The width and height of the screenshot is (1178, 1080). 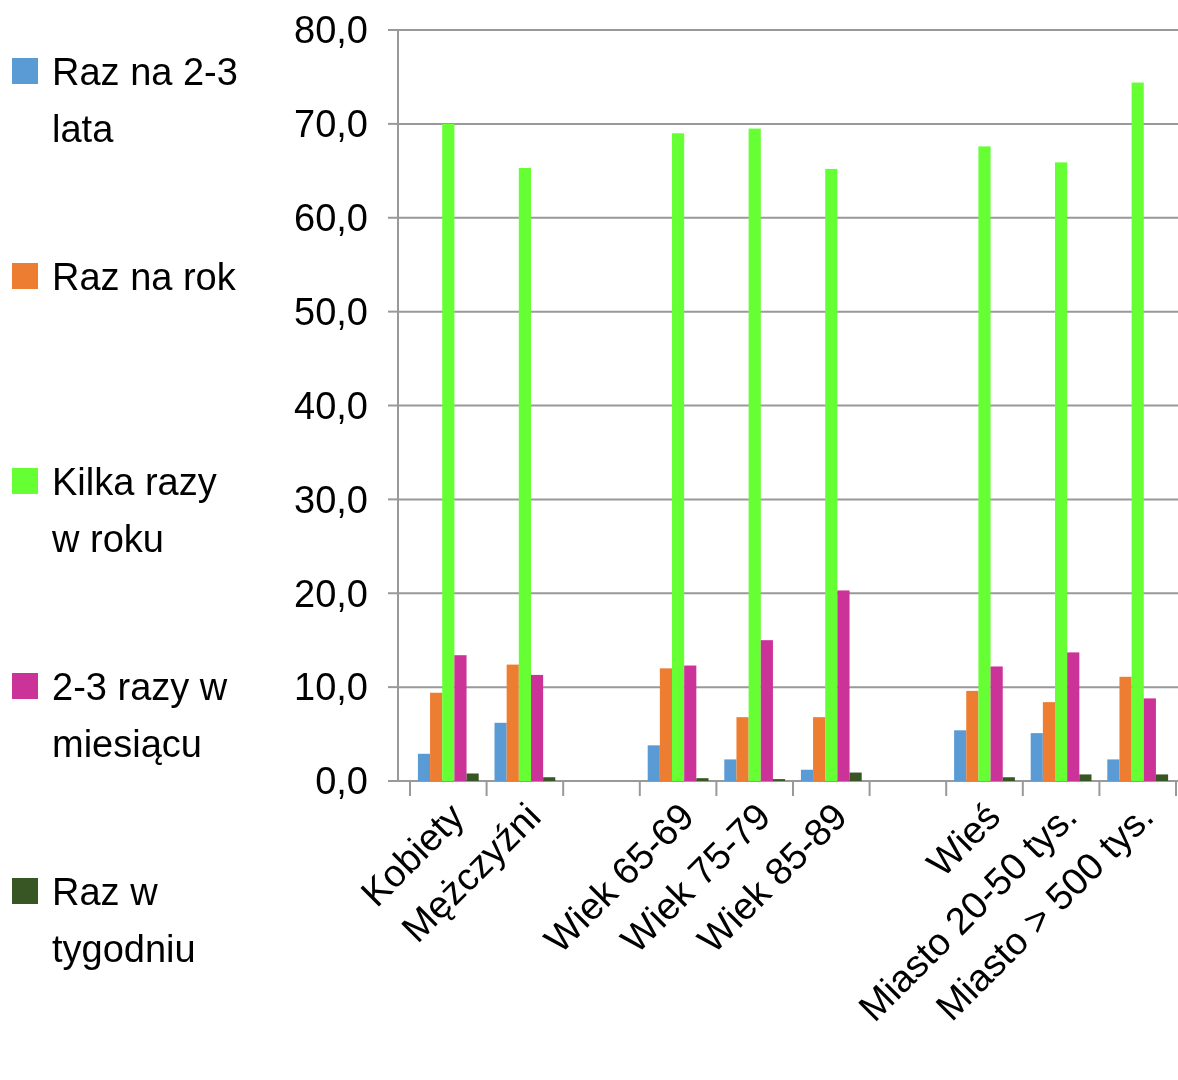 I want to click on y-tick-label: 80,0, so click(x=331, y=30).